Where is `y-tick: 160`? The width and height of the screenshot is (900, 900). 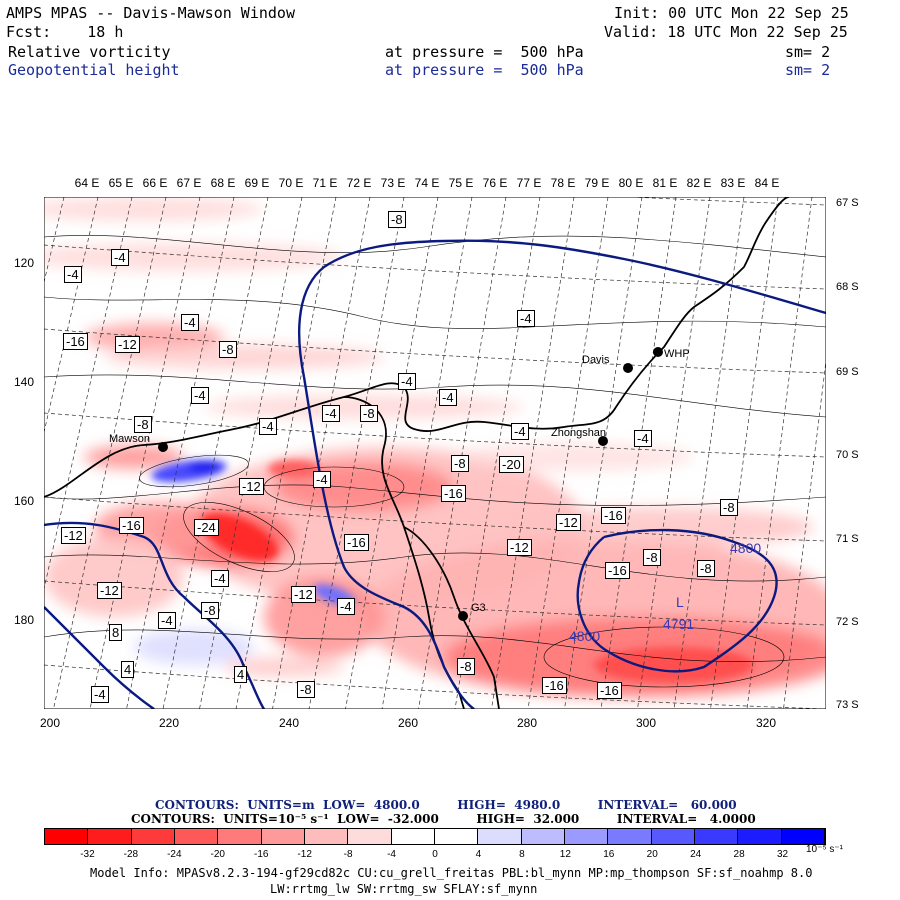 y-tick: 160 is located at coordinates (24, 501).